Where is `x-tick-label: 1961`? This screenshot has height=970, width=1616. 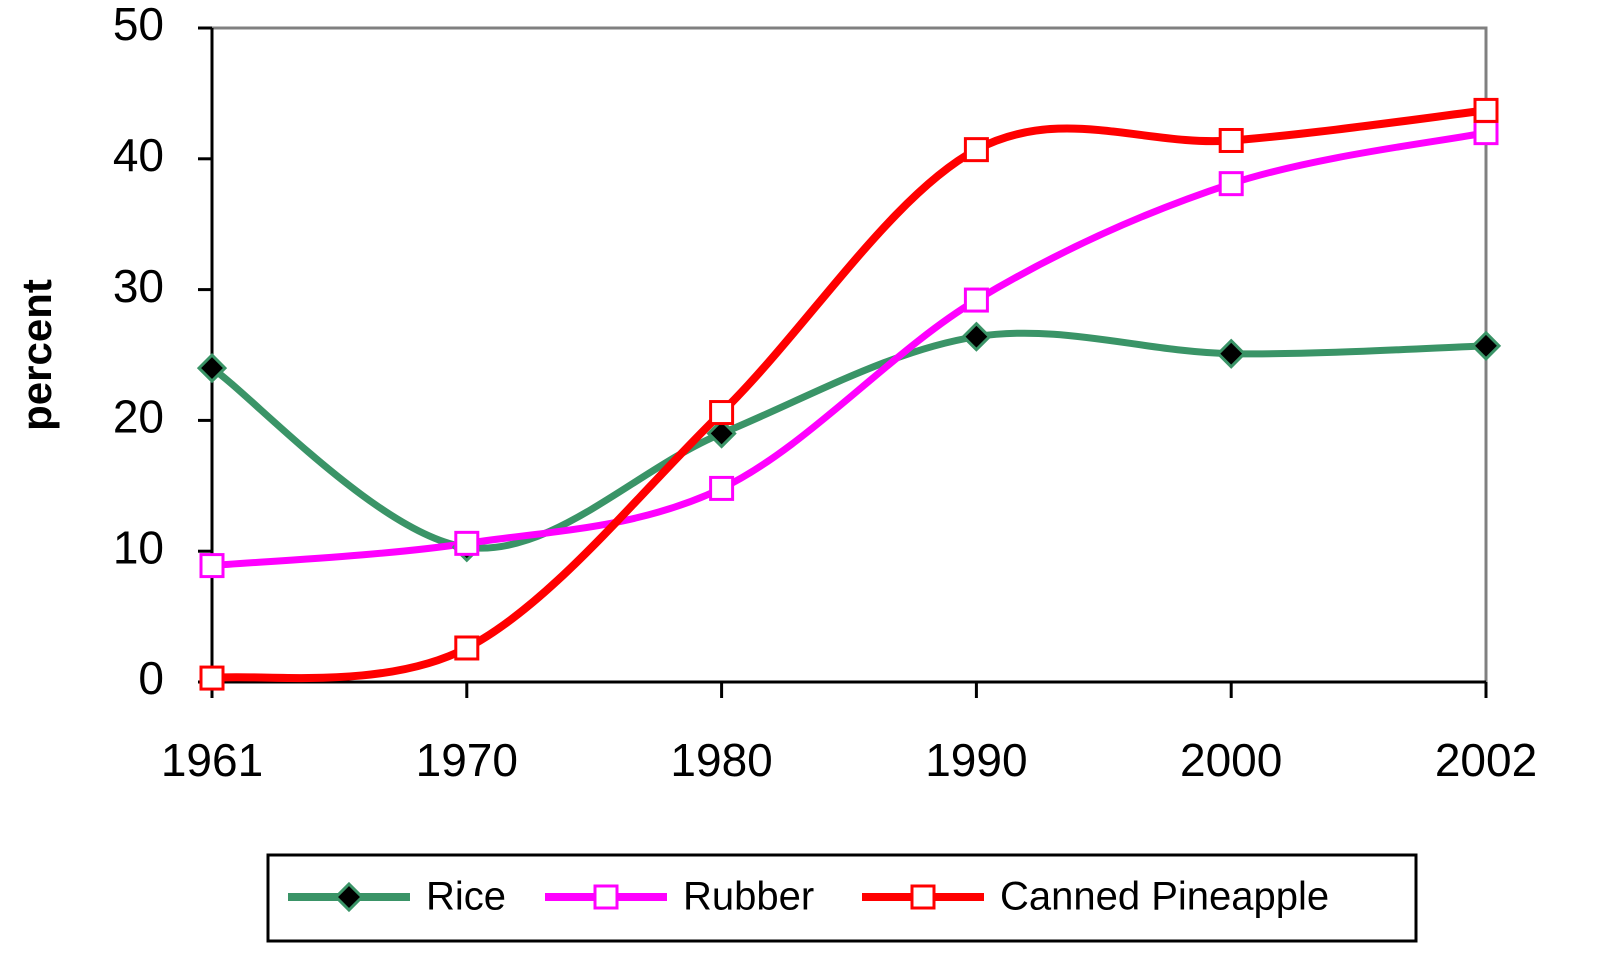
x-tick-label: 1961 is located at coordinates (212, 760).